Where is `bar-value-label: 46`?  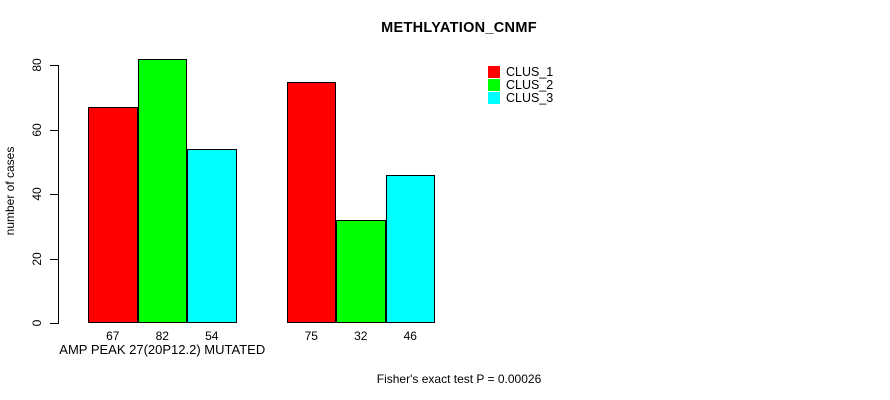
bar-value-label: 46 is located at coordinates (410, 336).